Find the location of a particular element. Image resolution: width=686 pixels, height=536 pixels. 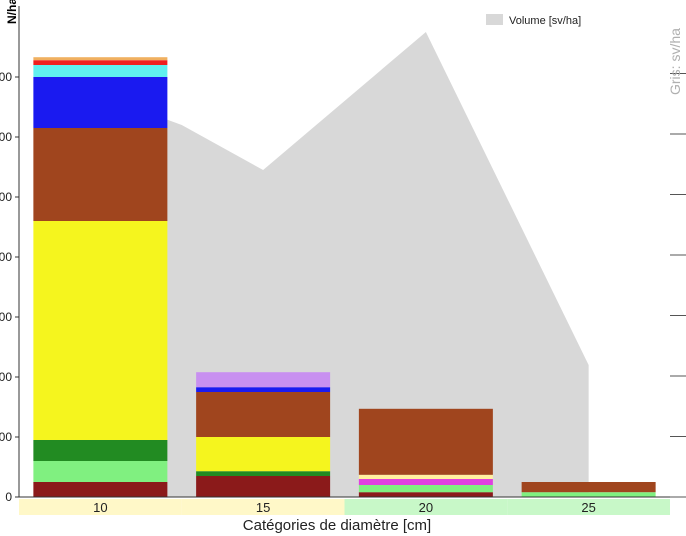

category-label-15: 15 is located at coordinates (263, 507).